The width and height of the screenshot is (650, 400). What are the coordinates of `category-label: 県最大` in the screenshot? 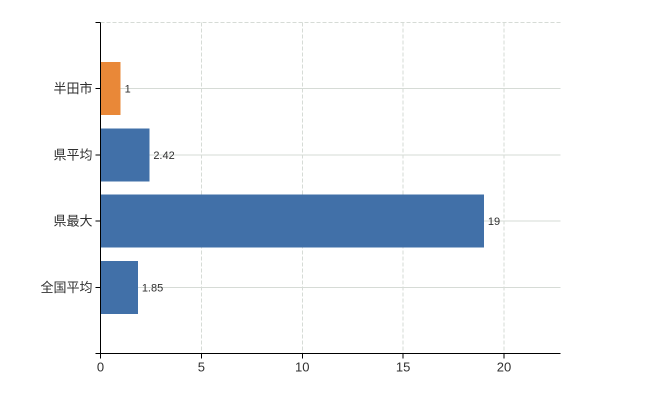 It's located at (72, 221).